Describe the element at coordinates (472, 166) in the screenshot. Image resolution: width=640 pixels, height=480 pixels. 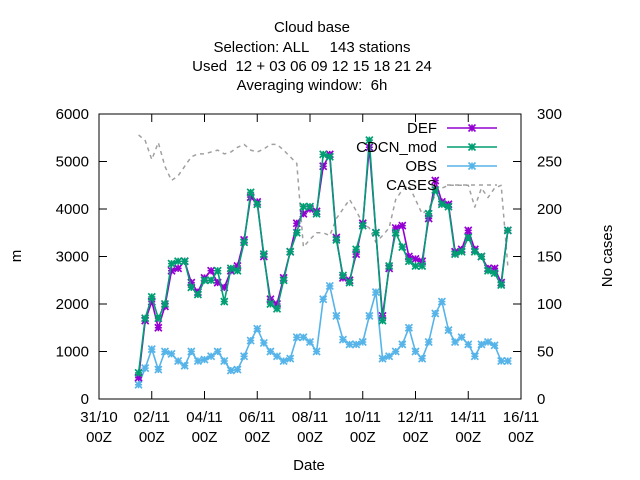
I see `legend-marker` at that location.